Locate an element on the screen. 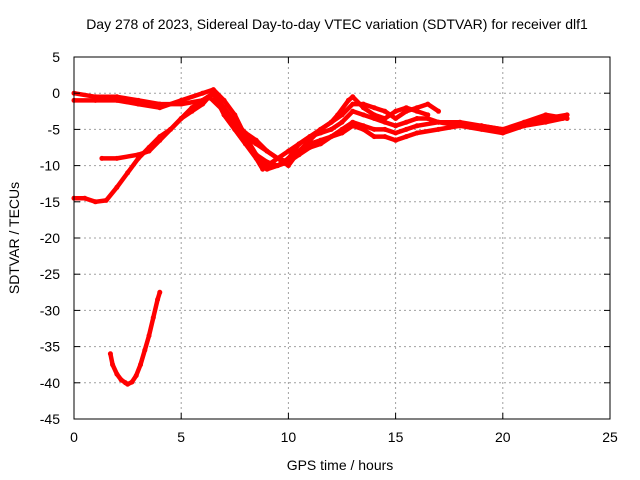 This screenshot has height=480, width=640. x-tick-label: 10 is located at coordinates (289, 437).